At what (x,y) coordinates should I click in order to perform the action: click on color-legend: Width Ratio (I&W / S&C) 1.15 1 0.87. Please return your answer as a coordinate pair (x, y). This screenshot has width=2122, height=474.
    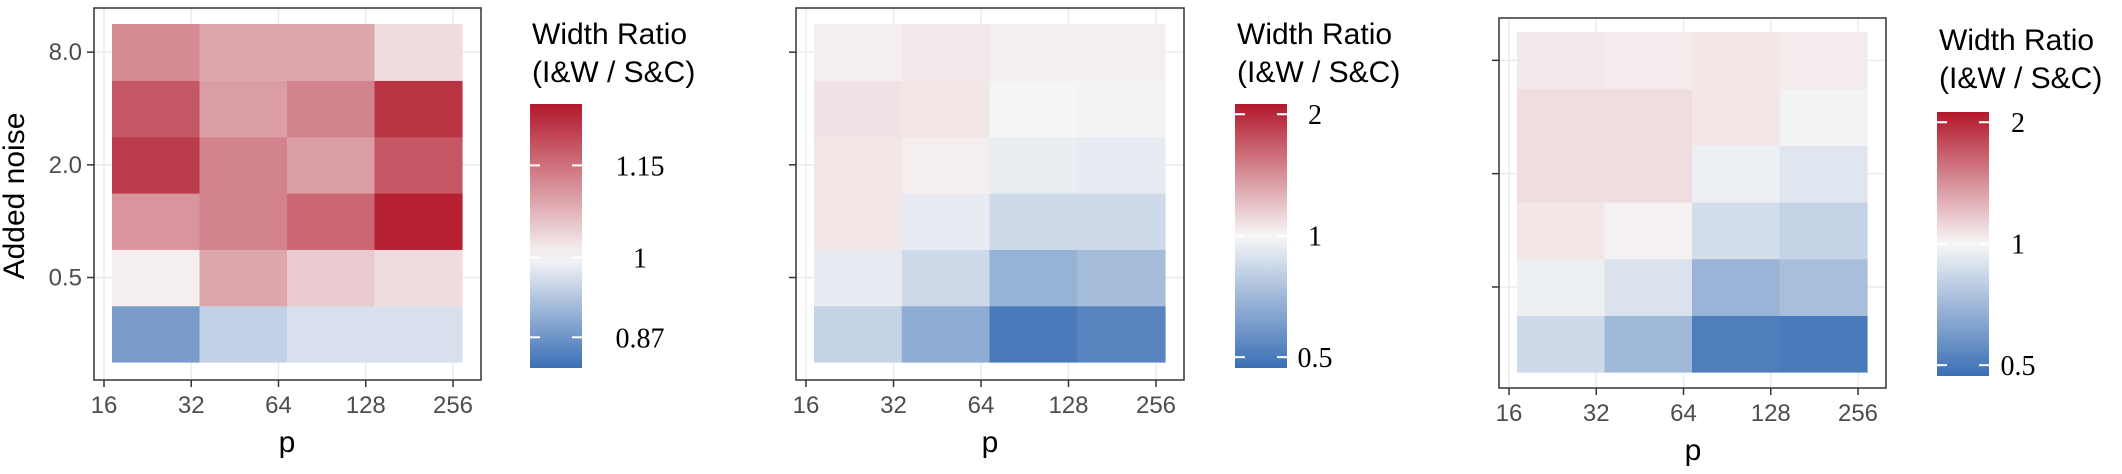
    Looking at the image, I should click on (612, 193).